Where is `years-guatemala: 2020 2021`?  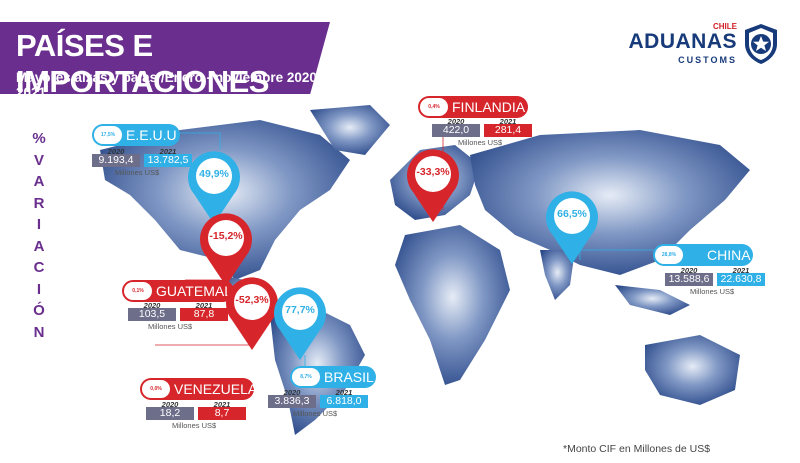 years-guatemala: 2020 2021 is located at coordinates (178, 305).